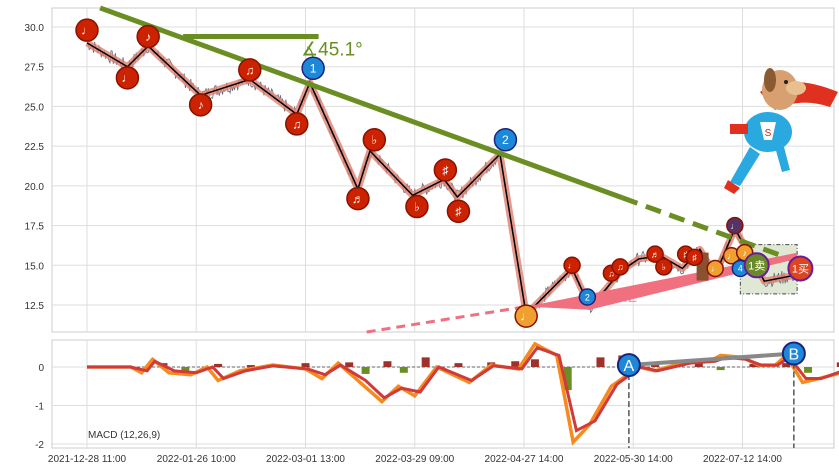 This screenshot has height=471, width=839. What do you see at coordinates (35, 306) in the screenshot?
I see `y-tick-label: 12.5` at bounding box center [35, 306].